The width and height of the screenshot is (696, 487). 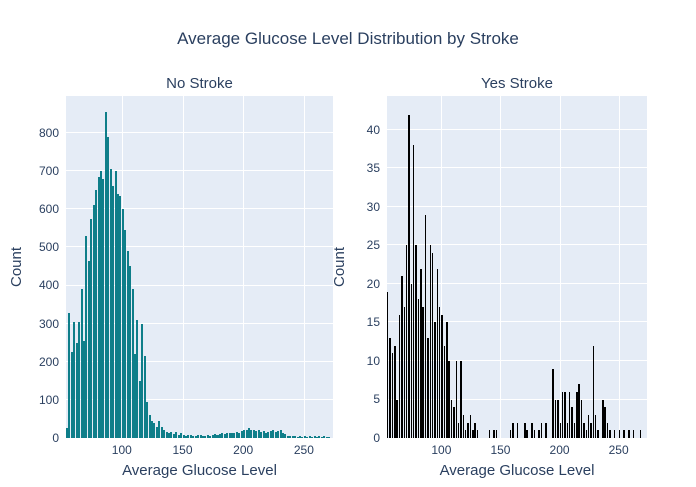 I want to click on subplot-title-yes-stroke: Yes Stroke, so click(x=517, y=83).